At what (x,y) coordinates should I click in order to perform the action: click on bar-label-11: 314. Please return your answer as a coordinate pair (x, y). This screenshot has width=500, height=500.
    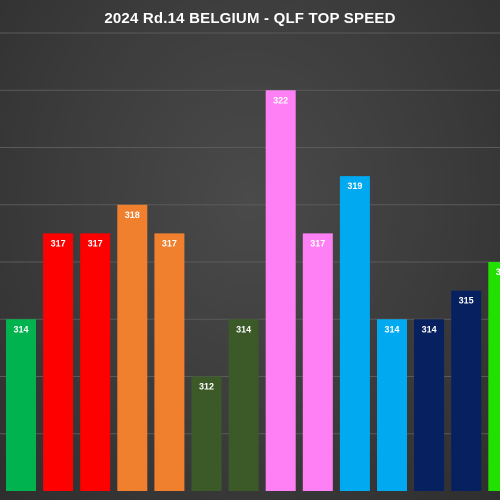
    Looking at the image, I should click on (429, 329).